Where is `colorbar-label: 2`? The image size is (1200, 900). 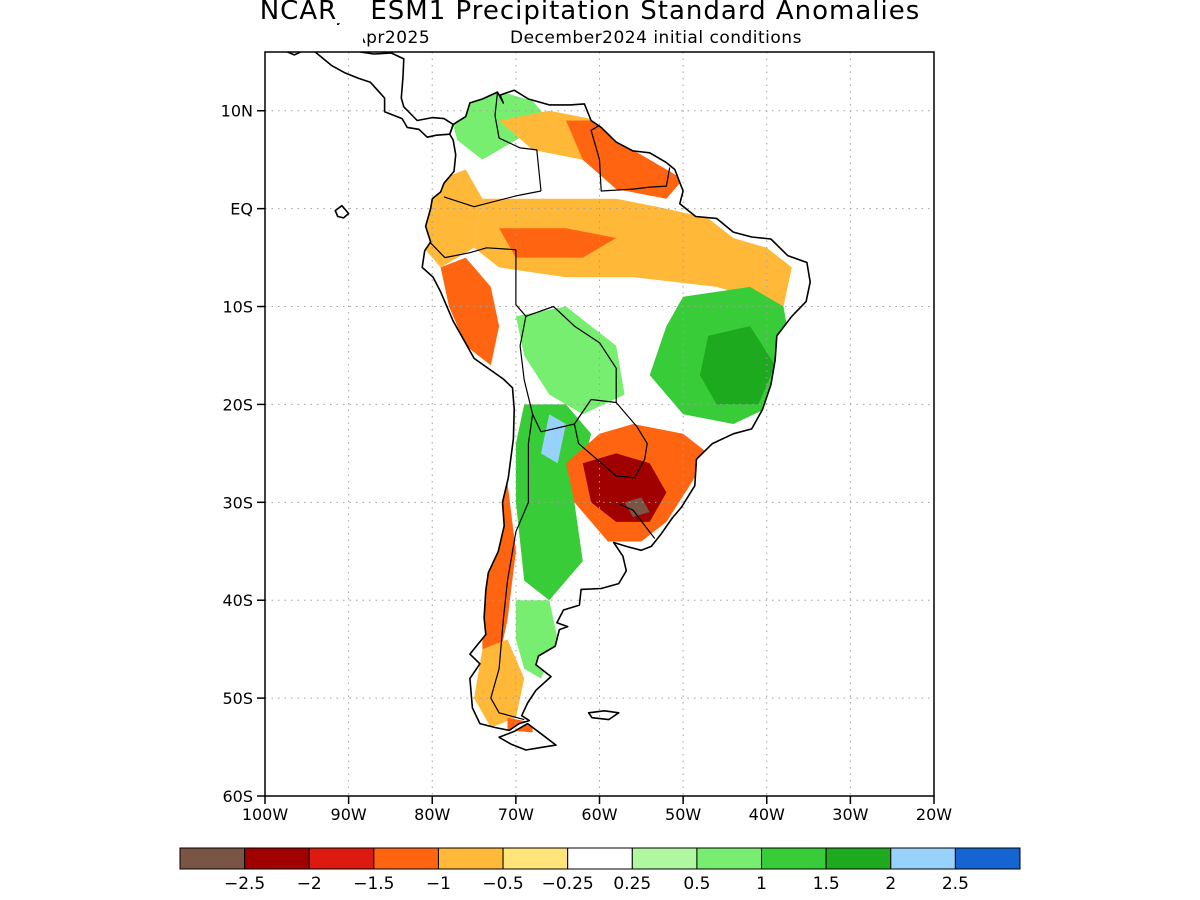 colorbar-label: 2 is located at coordinates (890, 884).